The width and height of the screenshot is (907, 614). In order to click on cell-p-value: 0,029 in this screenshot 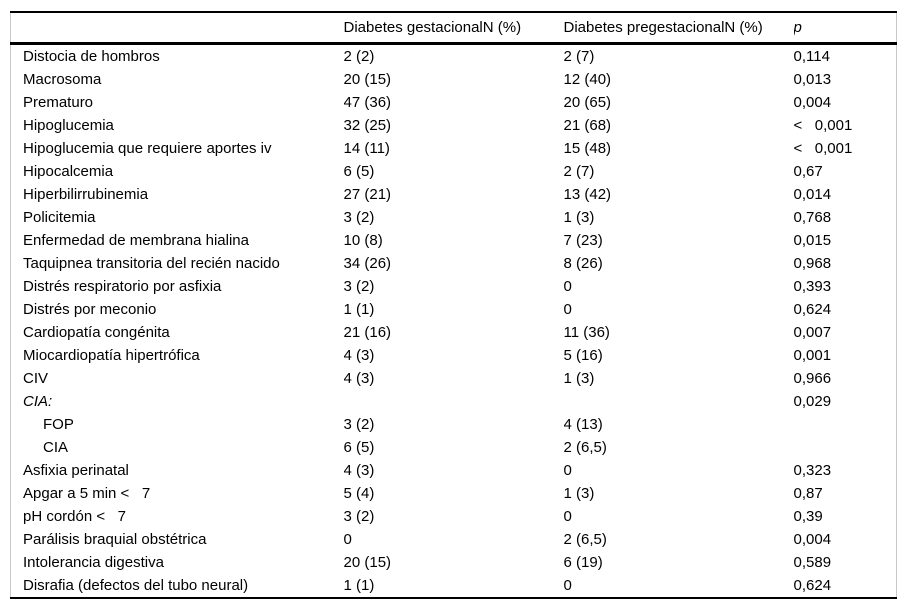, I will do `click(812, 401)`.